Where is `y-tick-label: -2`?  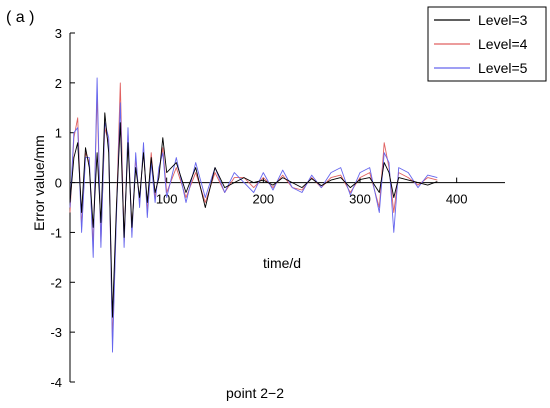
y-tick-label: -2 is located at coordinates (56, 282).